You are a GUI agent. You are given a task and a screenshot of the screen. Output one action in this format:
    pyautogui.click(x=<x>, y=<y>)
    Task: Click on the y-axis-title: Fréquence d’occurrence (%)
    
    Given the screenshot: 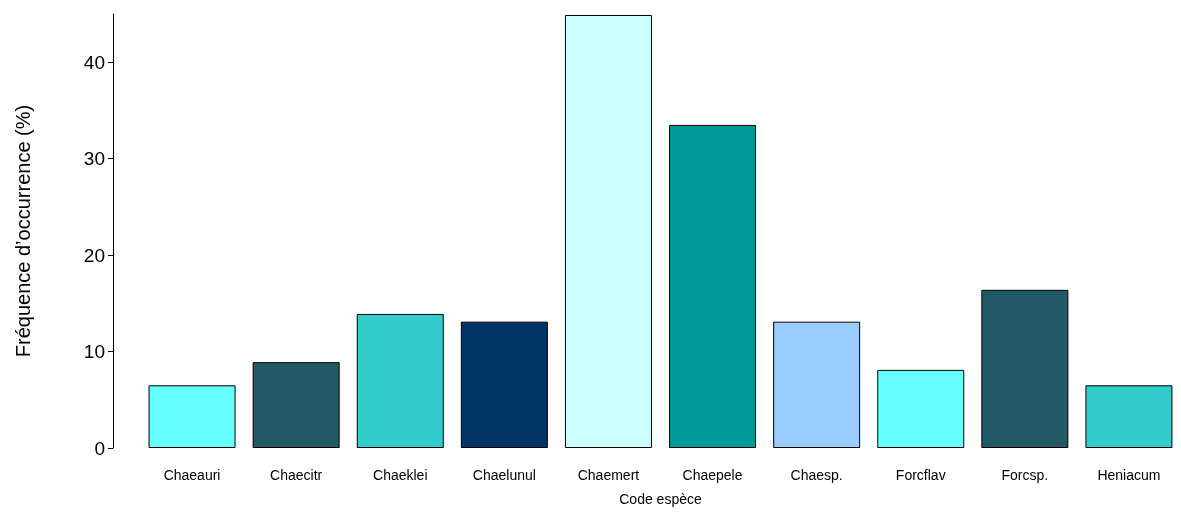 What is the action you would take?
    pyautogui.click(x=23, y=231)
    